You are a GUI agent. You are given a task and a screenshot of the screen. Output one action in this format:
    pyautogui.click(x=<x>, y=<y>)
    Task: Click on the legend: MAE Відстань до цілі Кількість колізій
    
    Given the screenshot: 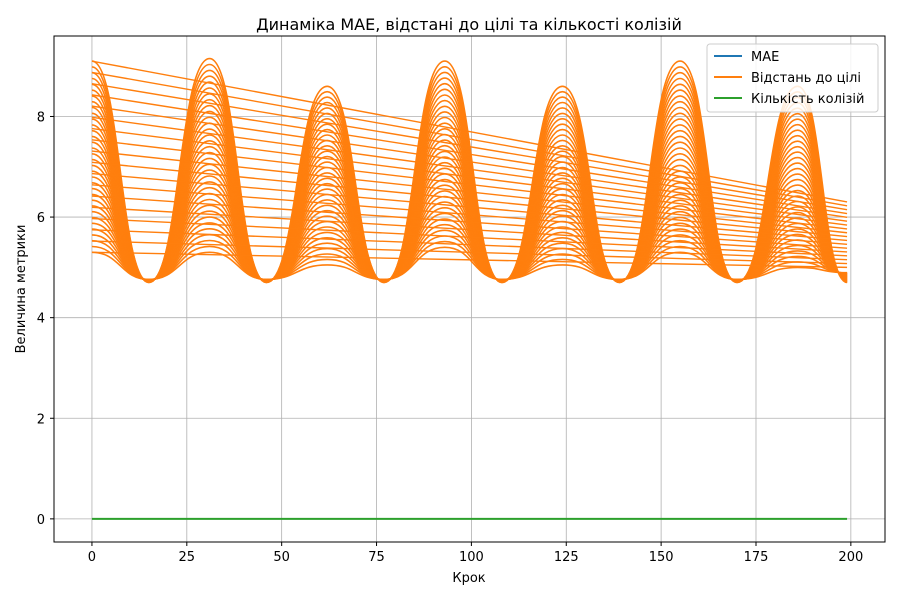 What is the action you would take?
    pyautogui.click(x=792, y=78)
    